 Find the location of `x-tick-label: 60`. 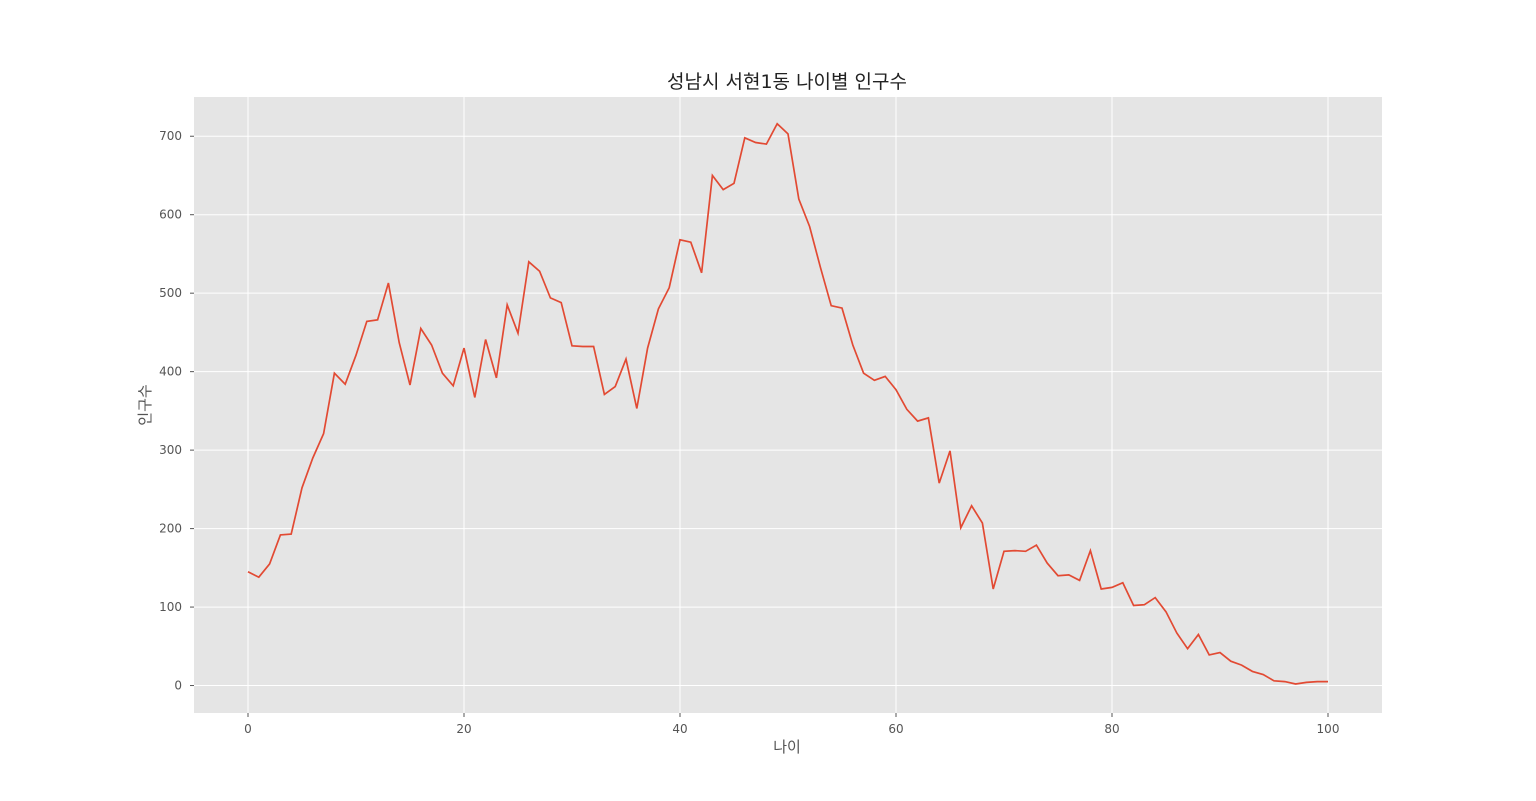

x-tick-label: 60 is located at coordinates (895, 729).